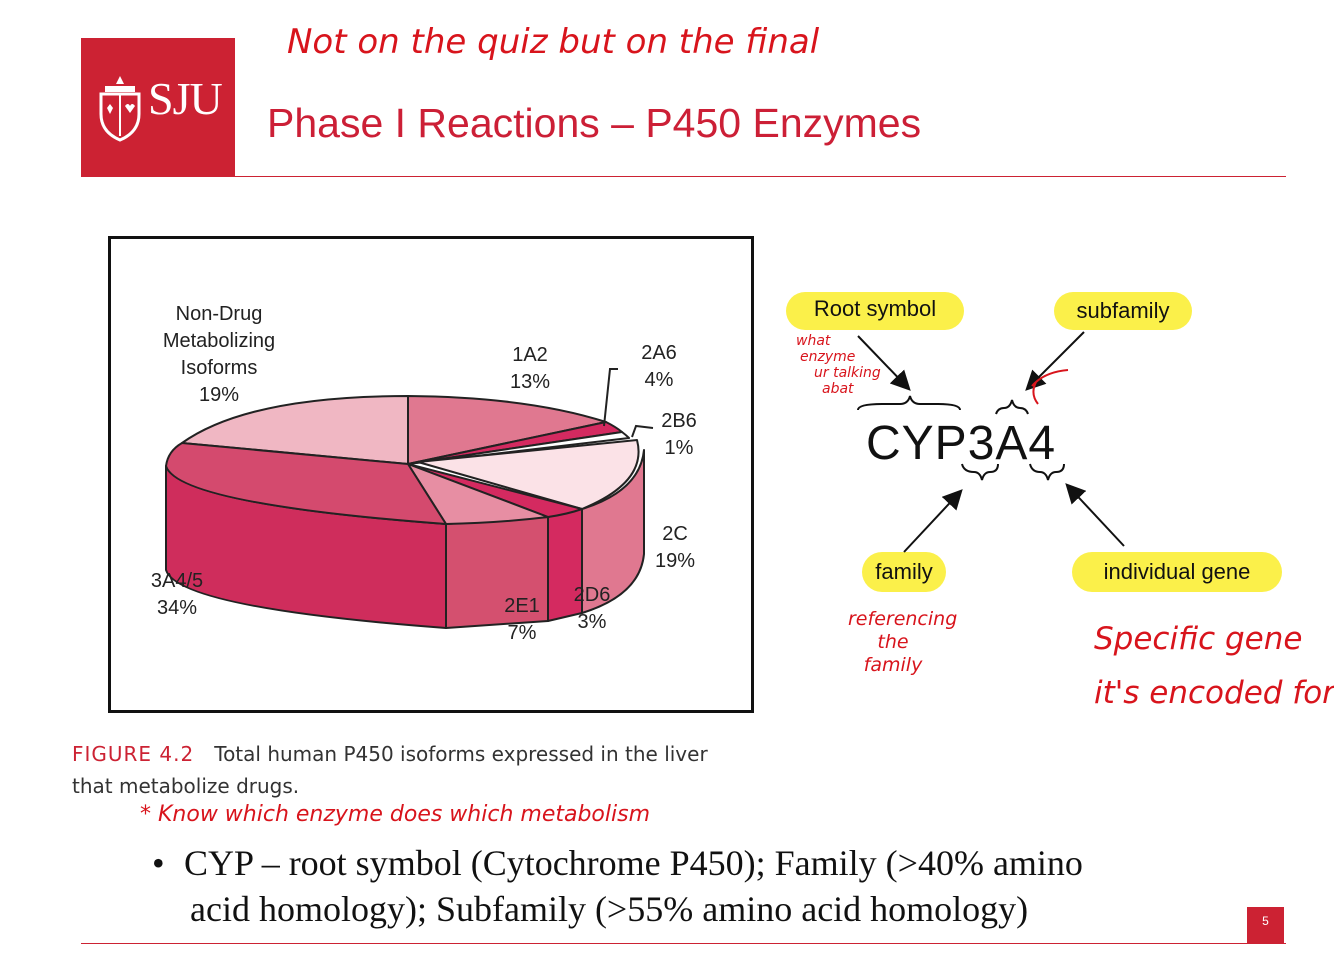 Image resolution: width=1334 pixels, height=957 pixels. Describe the element at coordinates (980, 472) in the screenshot. I see `bracket-family` at that location.